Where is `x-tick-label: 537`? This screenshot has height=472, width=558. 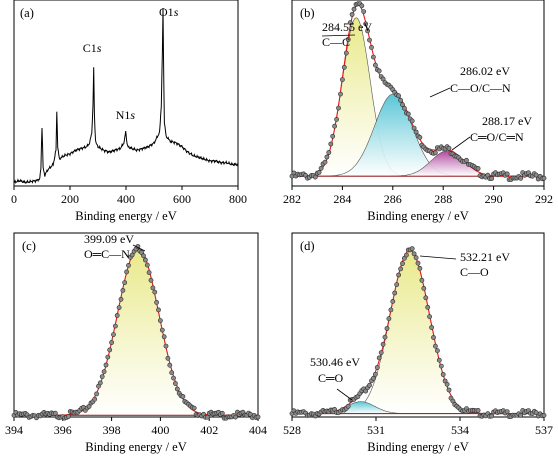
x-tick-label: 537 is located at coordinates (544, 430).